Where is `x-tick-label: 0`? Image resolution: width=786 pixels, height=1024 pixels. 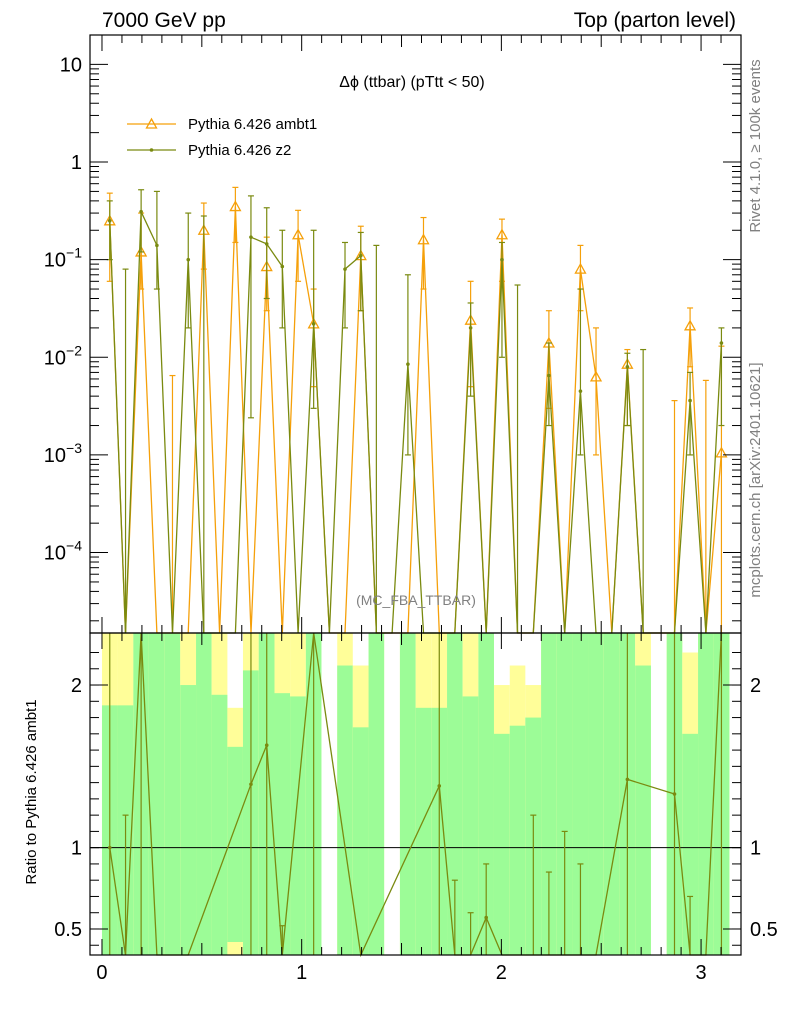 x-tick-label: 0 is located at coordinates (101, 973).